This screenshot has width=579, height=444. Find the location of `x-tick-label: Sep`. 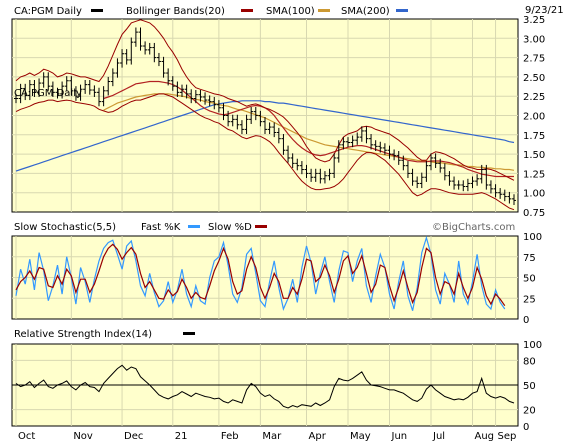

x-tick-label: Sep is located at coordinates (507, 436).